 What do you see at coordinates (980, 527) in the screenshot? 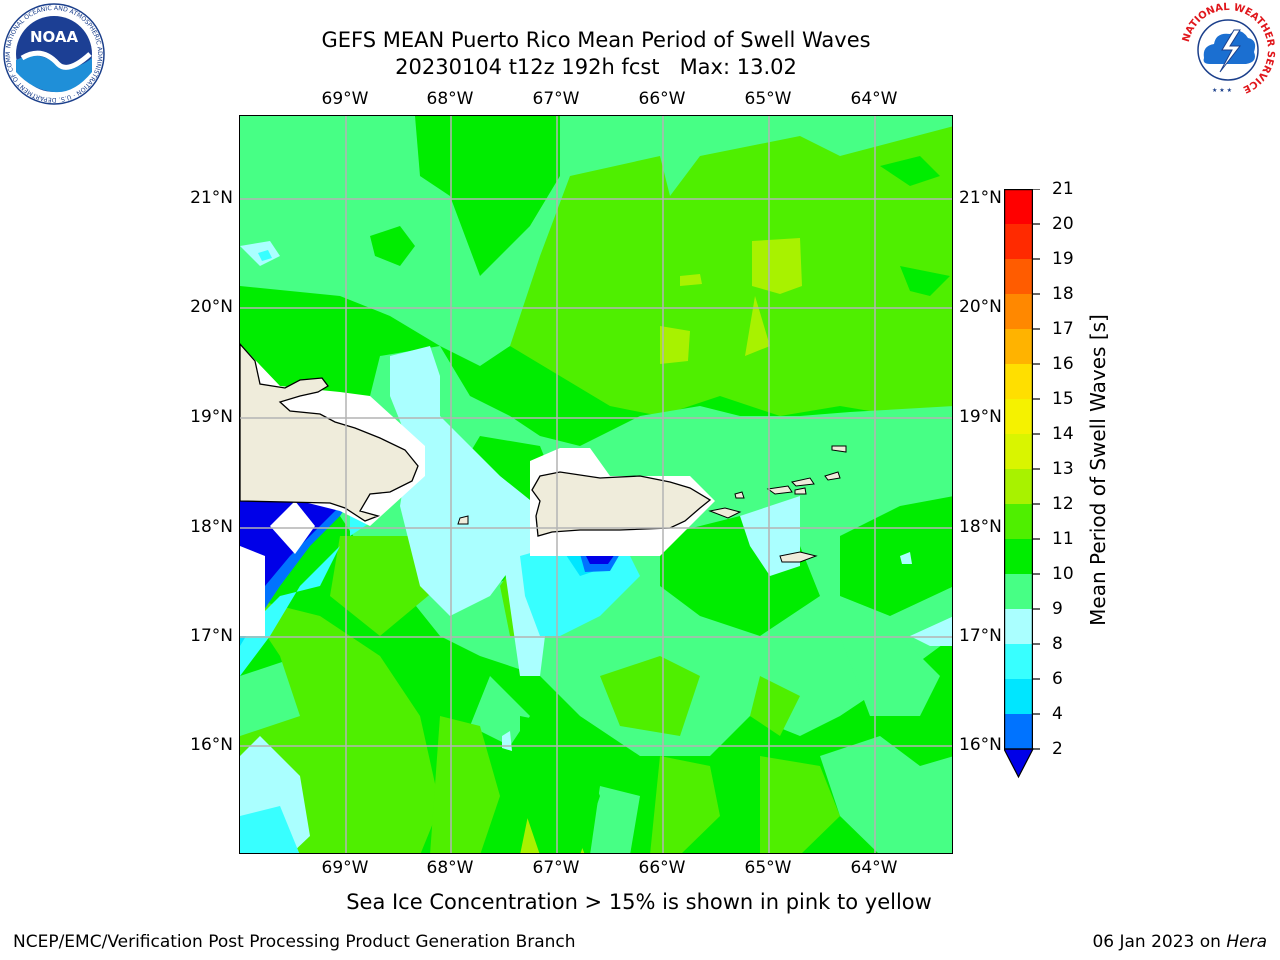
I see `lat-label-right: 18°N` at bounding box center [980, 527].